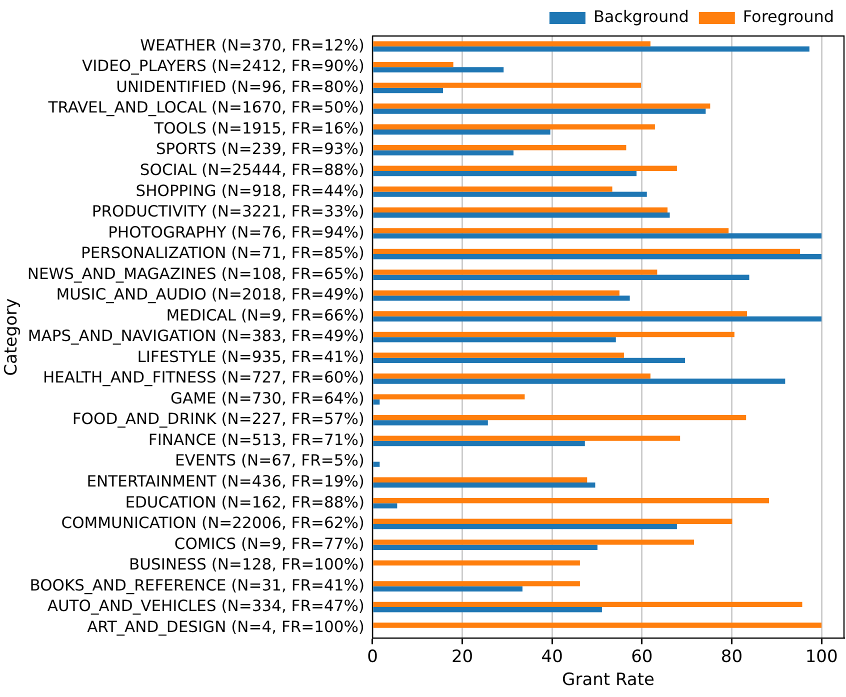  What do you see at coordinates (252, 170) in the screenshot?
I see `y-tick-label: SOCIAL (N=25444, FR=88%)` at bounding box center [252, 170].